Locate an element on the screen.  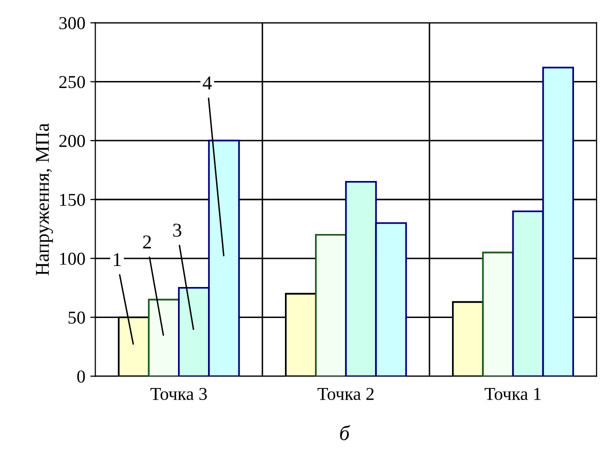
text: 3 is located at coordinates (177, 230).